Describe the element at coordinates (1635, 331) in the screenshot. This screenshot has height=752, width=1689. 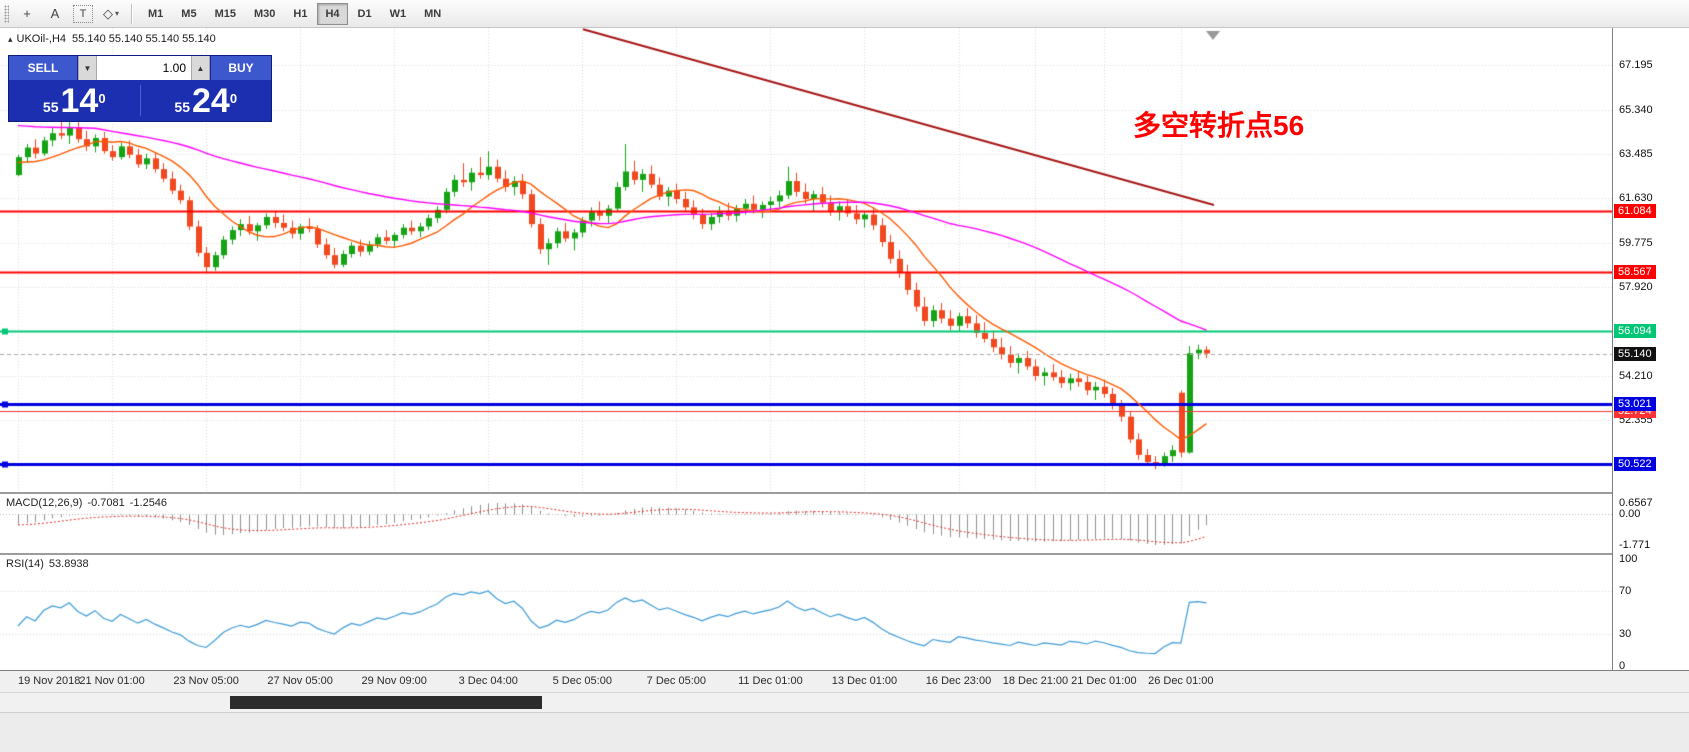
I see `price-level-badge: 56.094` at that location.